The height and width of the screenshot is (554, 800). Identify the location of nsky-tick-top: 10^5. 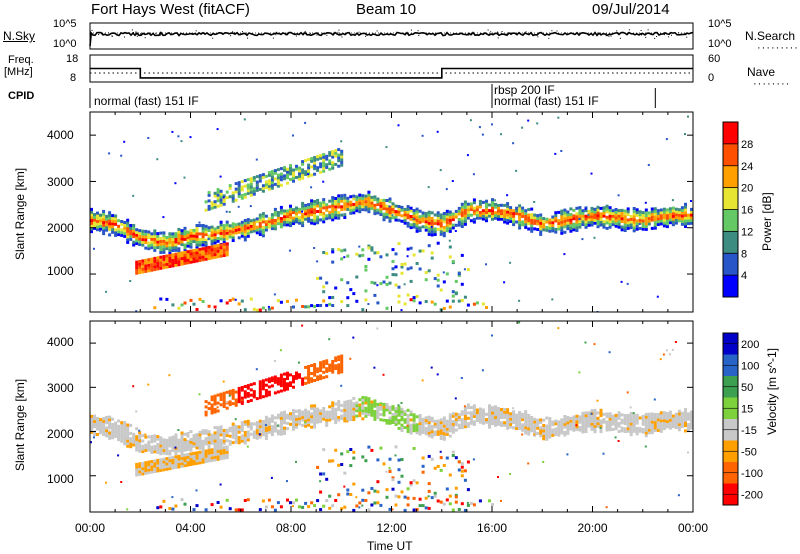
(65, 24).